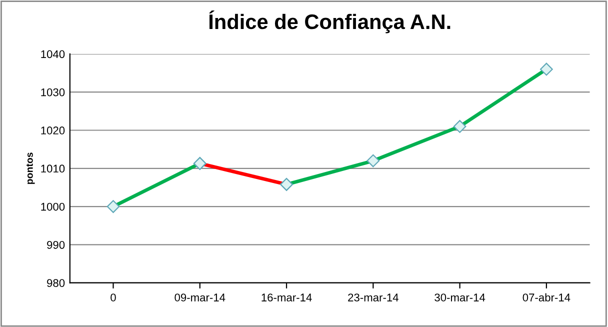 Image resolution: width=608 pixels, height=327 pixels. Describe the element at coordinates (460, 298) in the screenshot. I see `x-tick-label: 30-mar-14` at that location.